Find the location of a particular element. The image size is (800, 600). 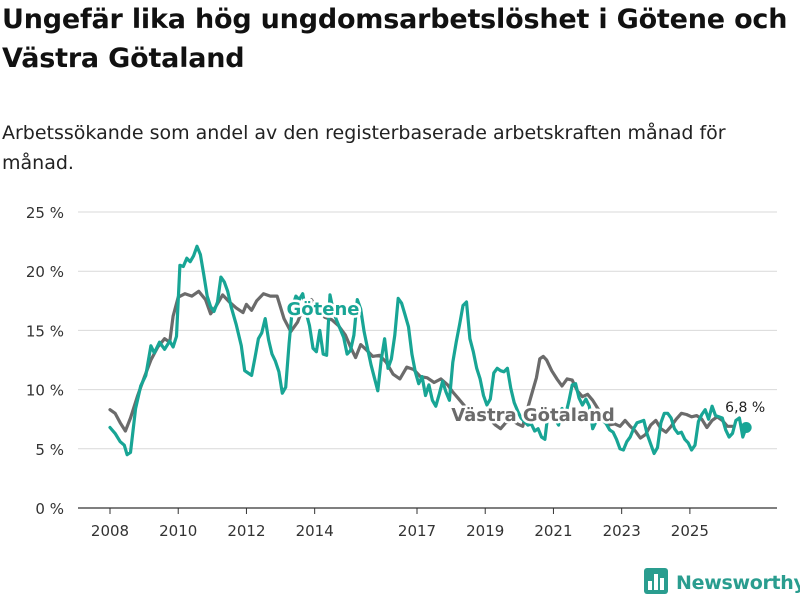

bar-chart-icon is located at coordinates (656, 583).